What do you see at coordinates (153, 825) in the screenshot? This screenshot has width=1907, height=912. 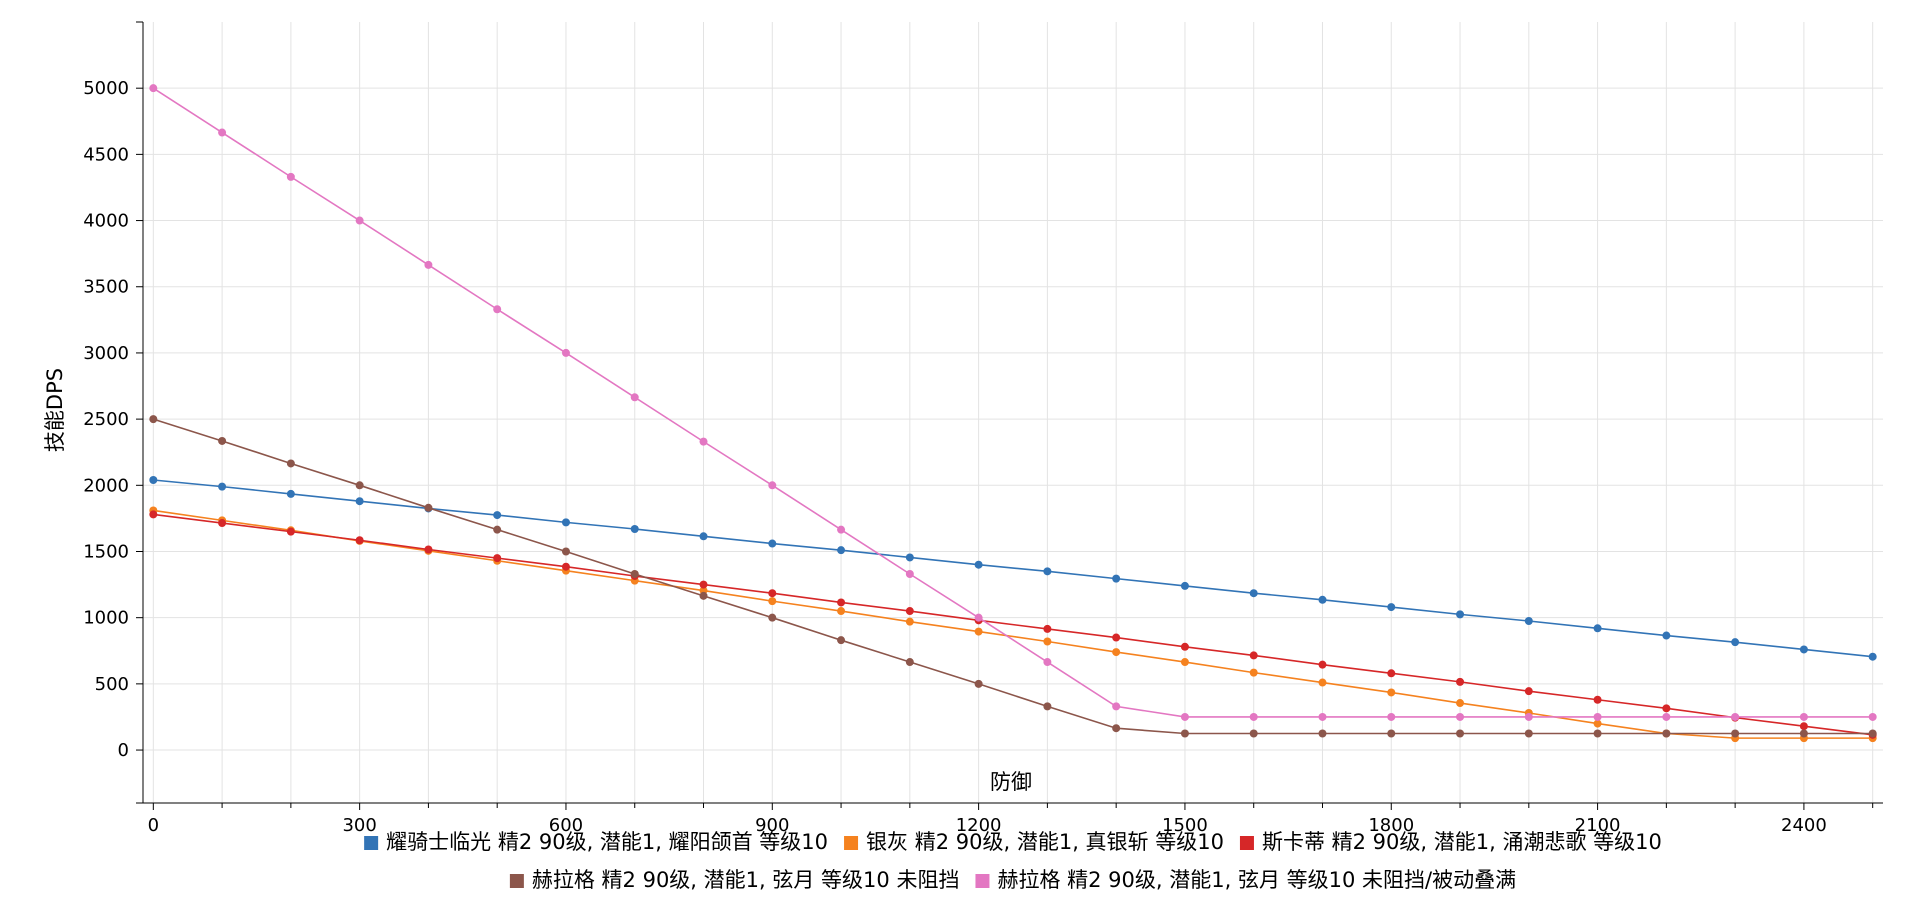 I see `x-tick-label: 0` at bounding box center [153, 825].